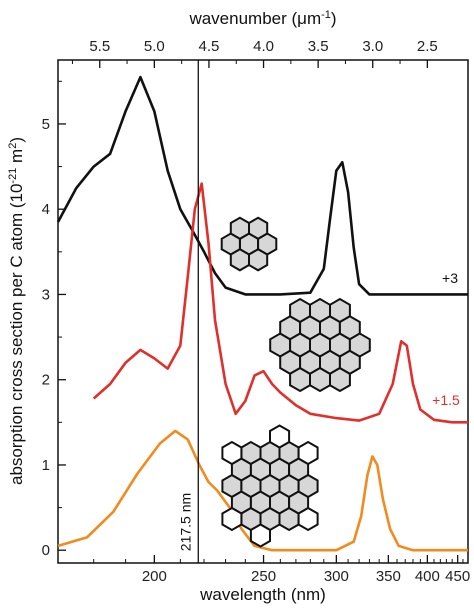 The height and width of the screenshot is (609, 474). What do you see at coordinates (154, 46) in the screenshot?
I see `x2-tick-label: 5.0` at bounding box center [154, 46].